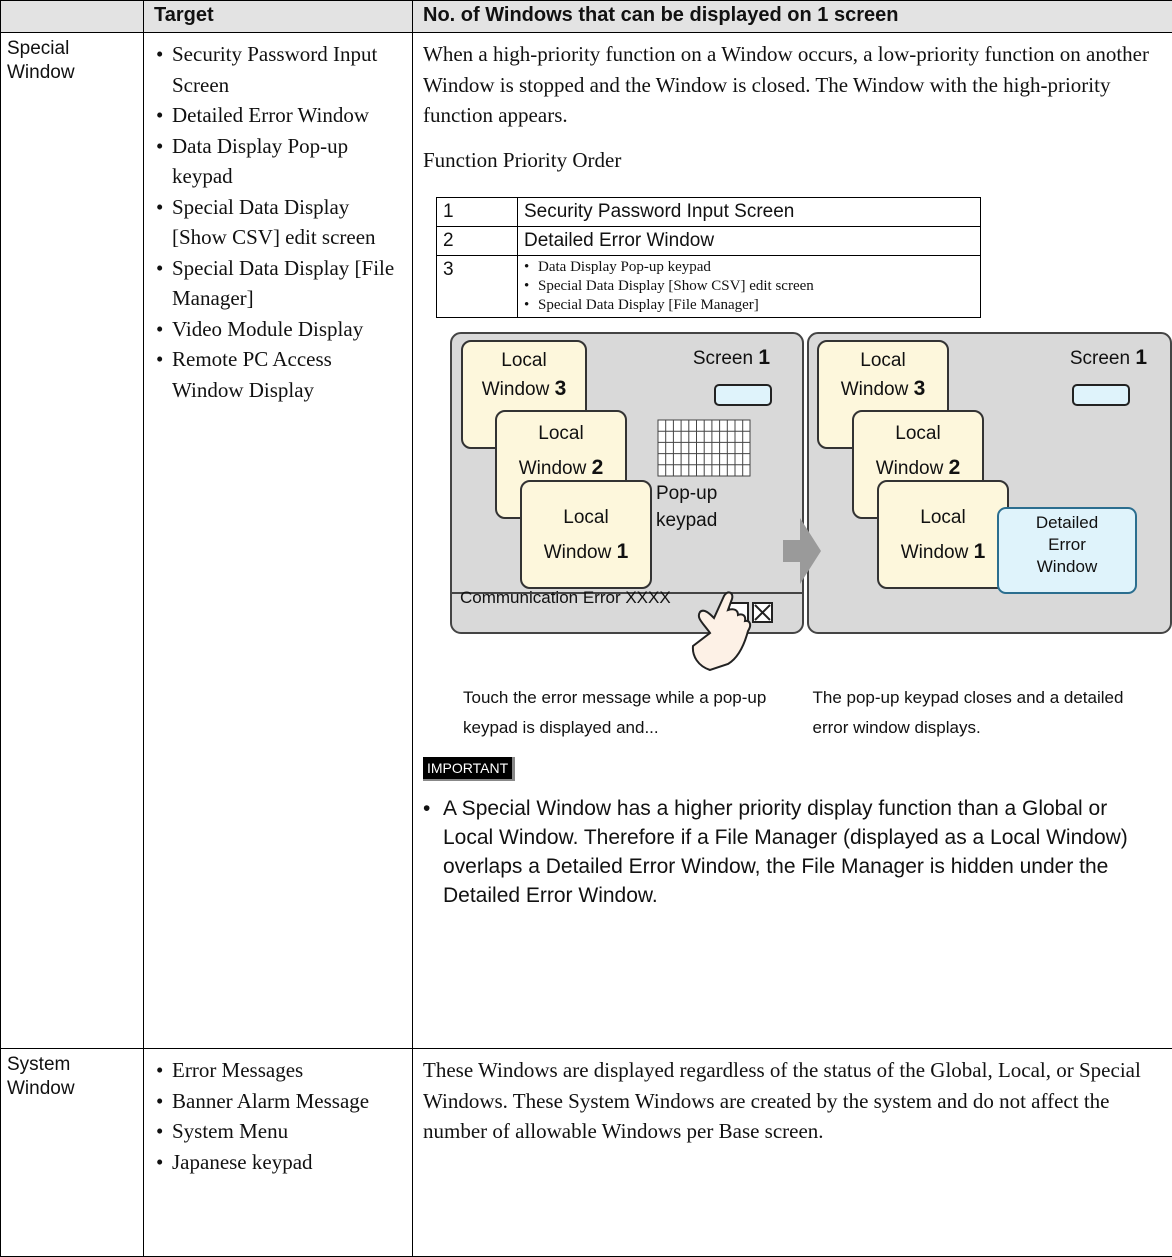 The image size is (1172, 1257). Describe the element at coordinates (469, 769) in the screenshot. I see `important-label: IMPORTANT` at that location.